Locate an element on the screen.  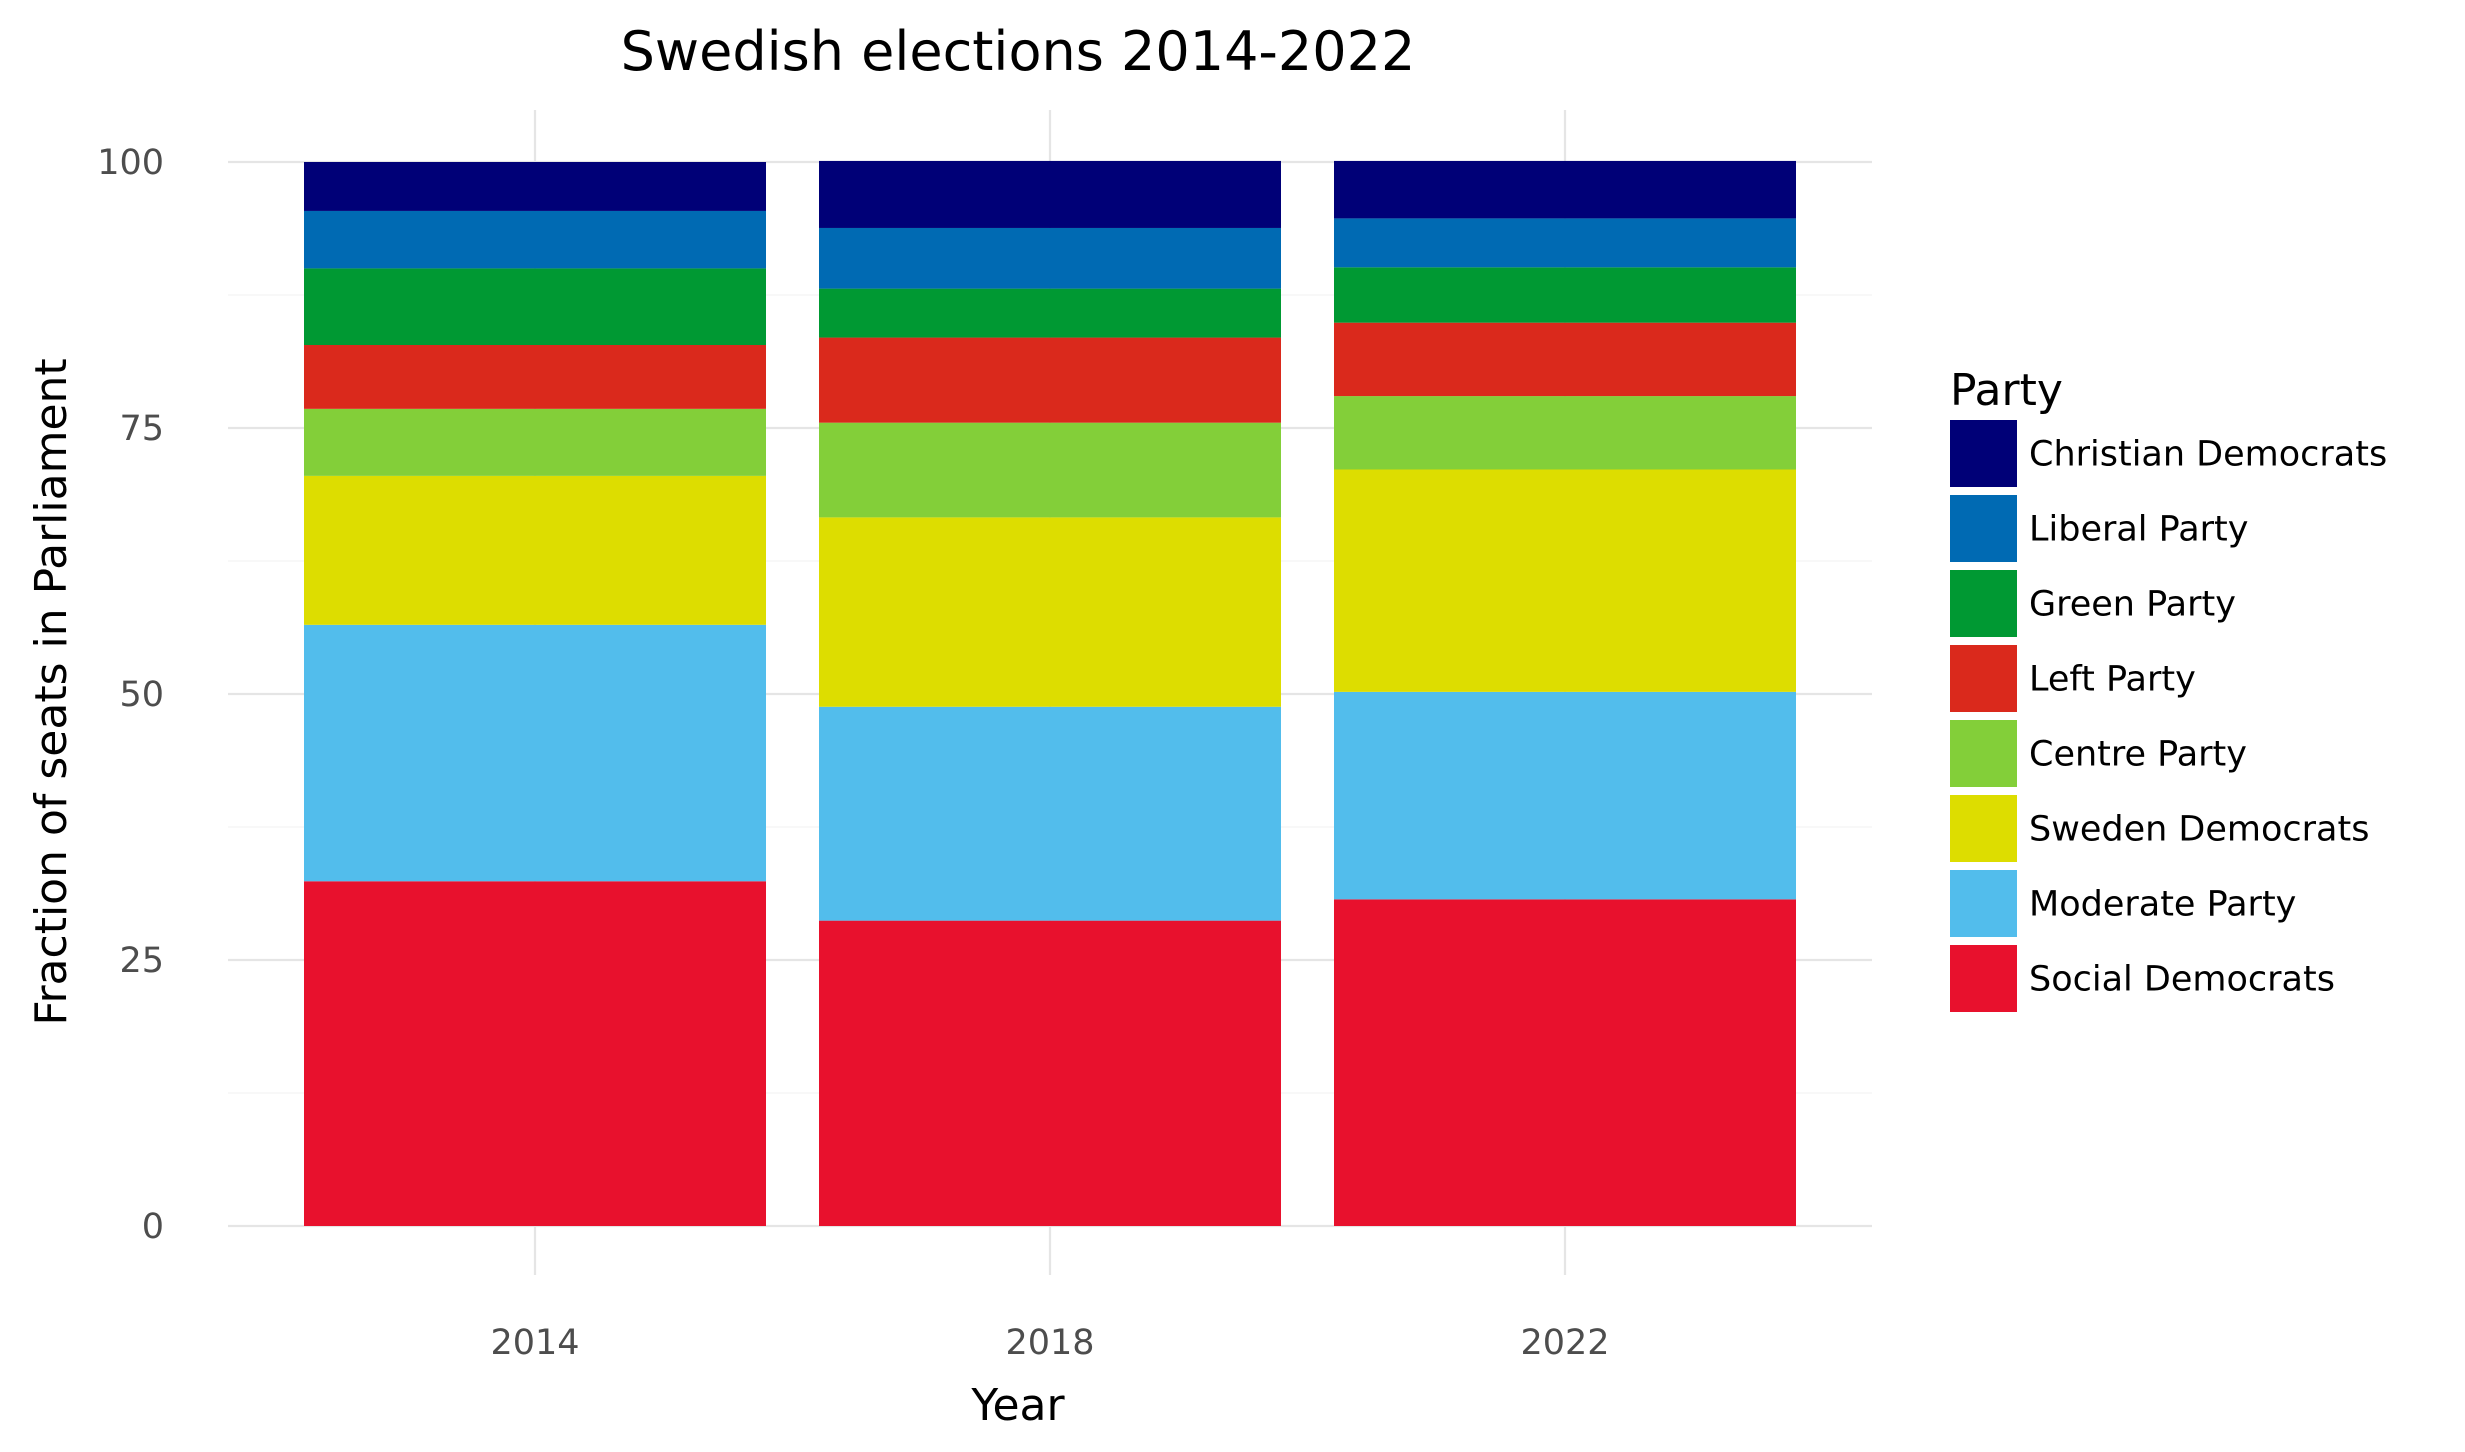
y-tick-label: 25 is located at coordinates (141, 961).